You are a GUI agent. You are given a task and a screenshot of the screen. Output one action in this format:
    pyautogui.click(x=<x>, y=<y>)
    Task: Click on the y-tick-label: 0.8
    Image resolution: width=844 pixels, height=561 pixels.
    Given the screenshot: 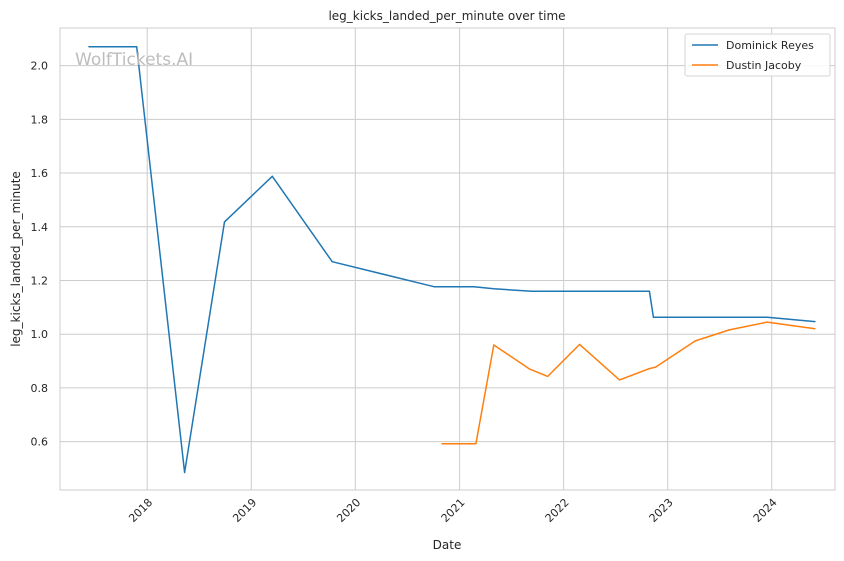 What is the action you would take?
    pyautogui.click(x=40, y=388)
    